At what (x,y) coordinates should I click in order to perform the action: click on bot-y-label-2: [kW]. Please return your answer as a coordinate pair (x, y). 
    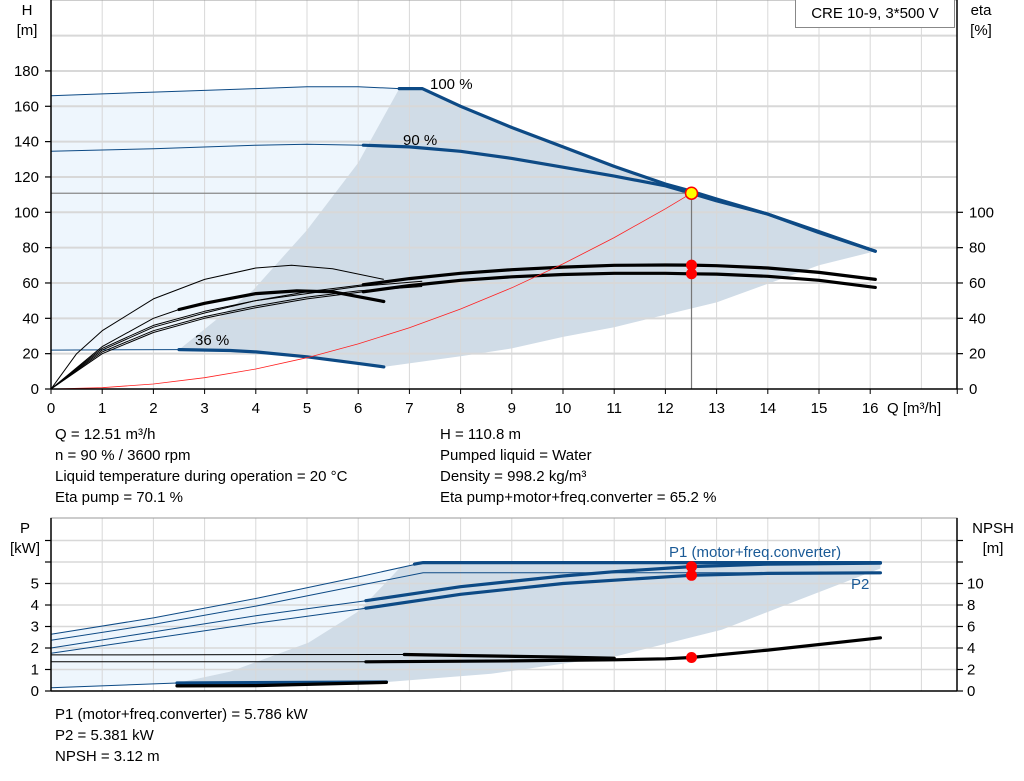
    Looking at the image, I should click on (25, 548).